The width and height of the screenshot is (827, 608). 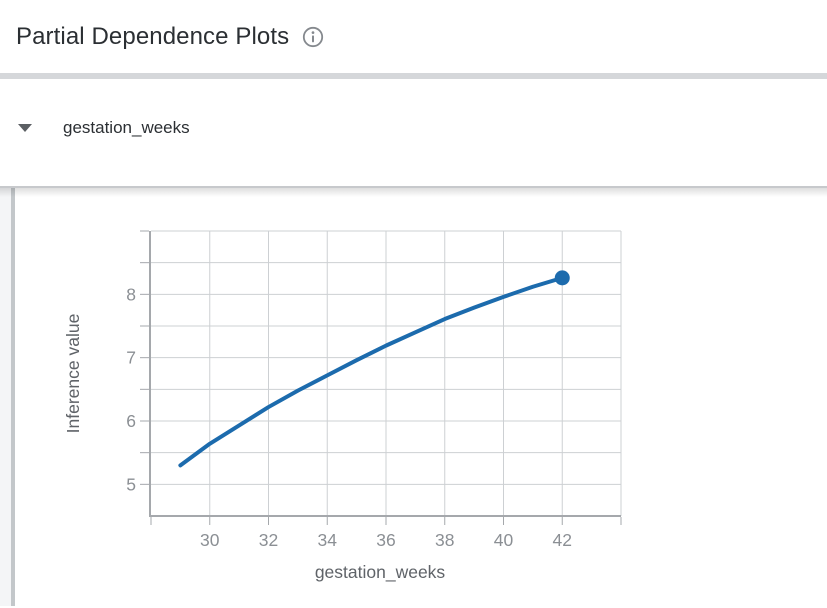 What do you see at coordinates (25, 127) in the screenshot?
I see `caret-down-icon` at bounding box center [25, 127].